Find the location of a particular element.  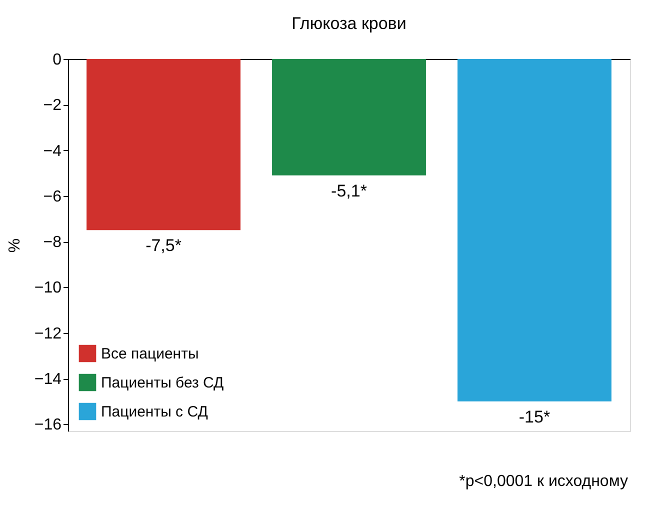

y-tick-label: −6 is located at coordinates (52, 197).